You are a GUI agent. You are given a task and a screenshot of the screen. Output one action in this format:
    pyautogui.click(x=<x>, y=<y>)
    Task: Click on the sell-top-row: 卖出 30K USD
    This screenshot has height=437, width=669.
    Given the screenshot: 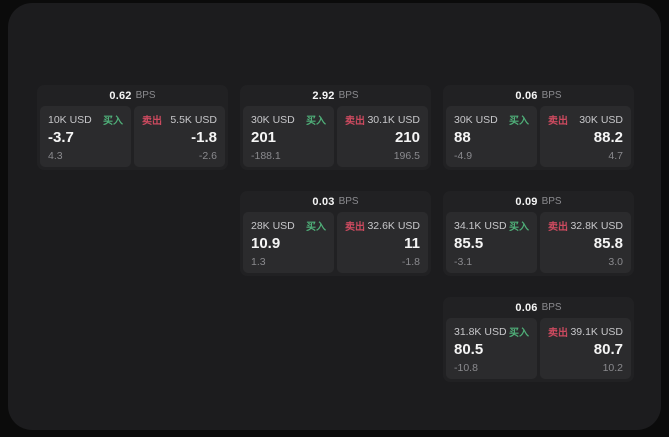 What is the action you would take?
    pyautogui.click(x=585, y=120)
    